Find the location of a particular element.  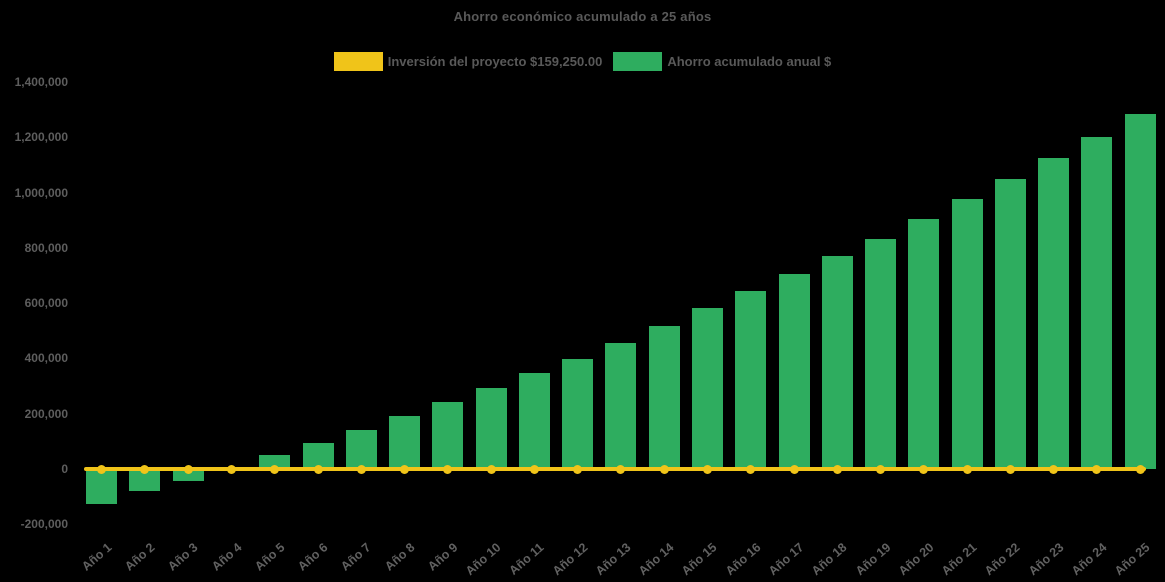

bar-año-22 is located at coordinates (1010, 323).